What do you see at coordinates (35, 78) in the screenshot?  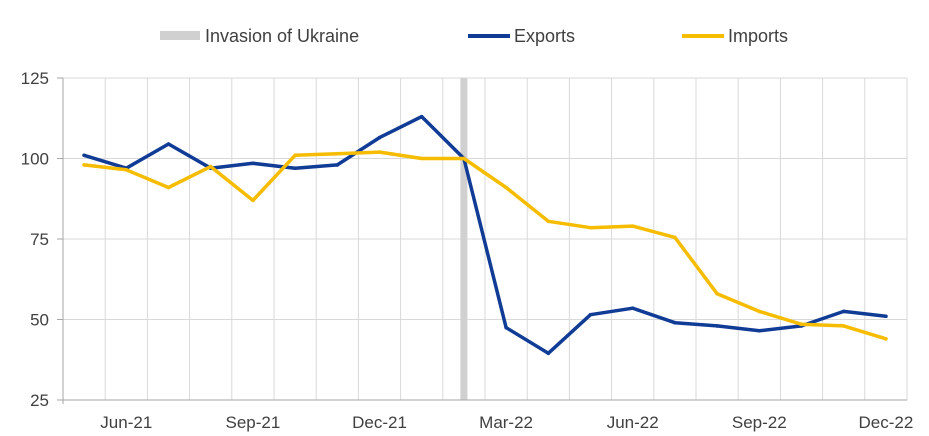 I see `y-tick-label: 125` at bounding box center [35, 78].